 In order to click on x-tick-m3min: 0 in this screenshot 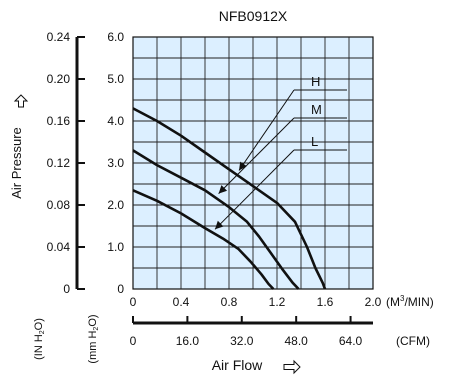, I will do `click(133, 302)`.